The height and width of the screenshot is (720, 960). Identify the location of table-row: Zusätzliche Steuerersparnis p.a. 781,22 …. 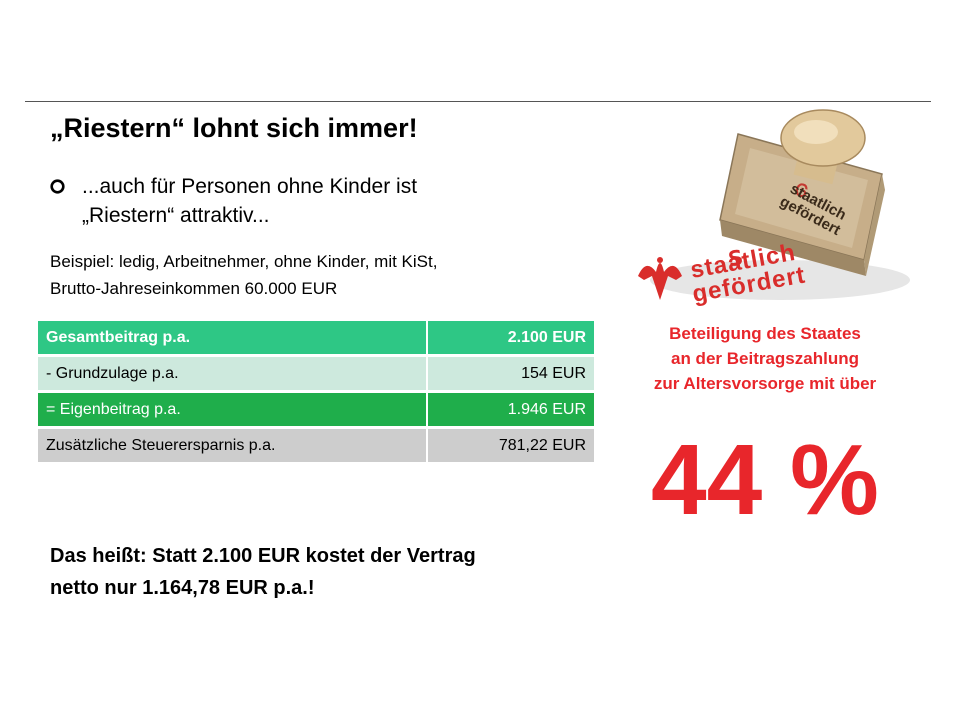
(316, 446).